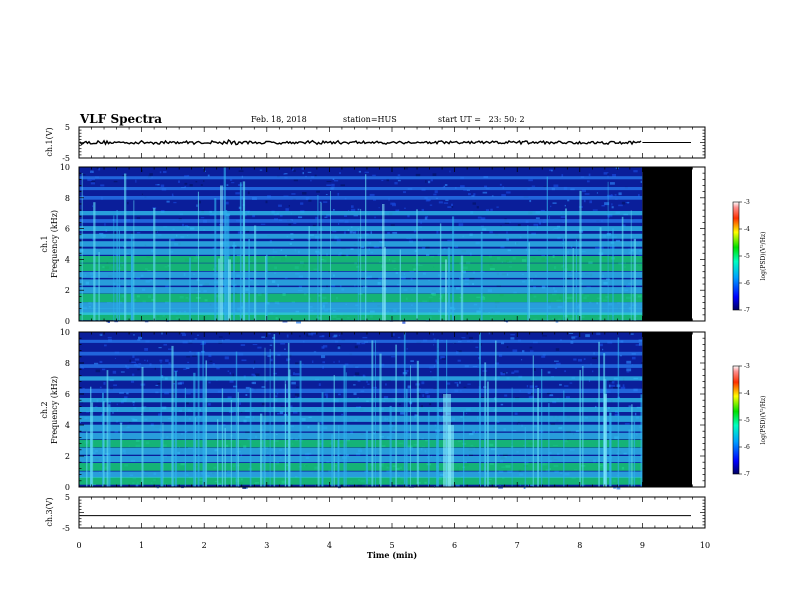  What do you see at coordinates (747, 393) in the screenshot?
I see `colorbar-tick-label: -4` at bounding box center [747, 393].